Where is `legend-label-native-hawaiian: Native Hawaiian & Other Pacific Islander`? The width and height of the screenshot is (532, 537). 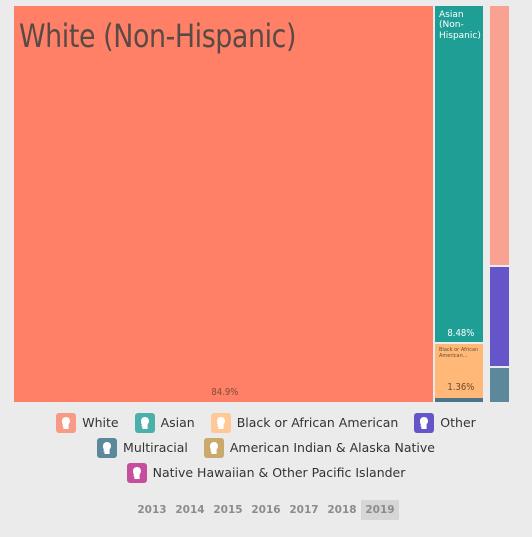
legend-label-native-hawaiian: Native Hawaiian & Other Pacific Islander is located at coordinates (279, 472).